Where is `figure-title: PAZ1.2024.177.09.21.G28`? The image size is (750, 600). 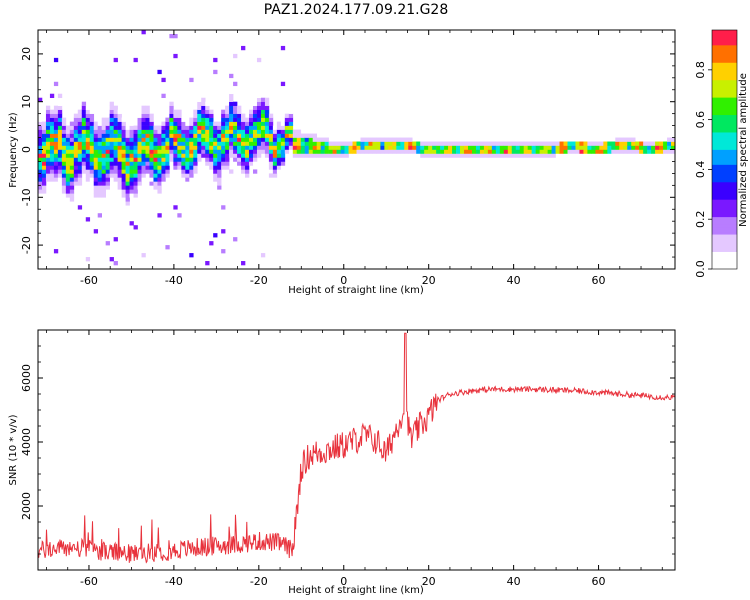 figure-title: PAZ1.2024.177.09.21.G28 is located at coordinates (356, 10).